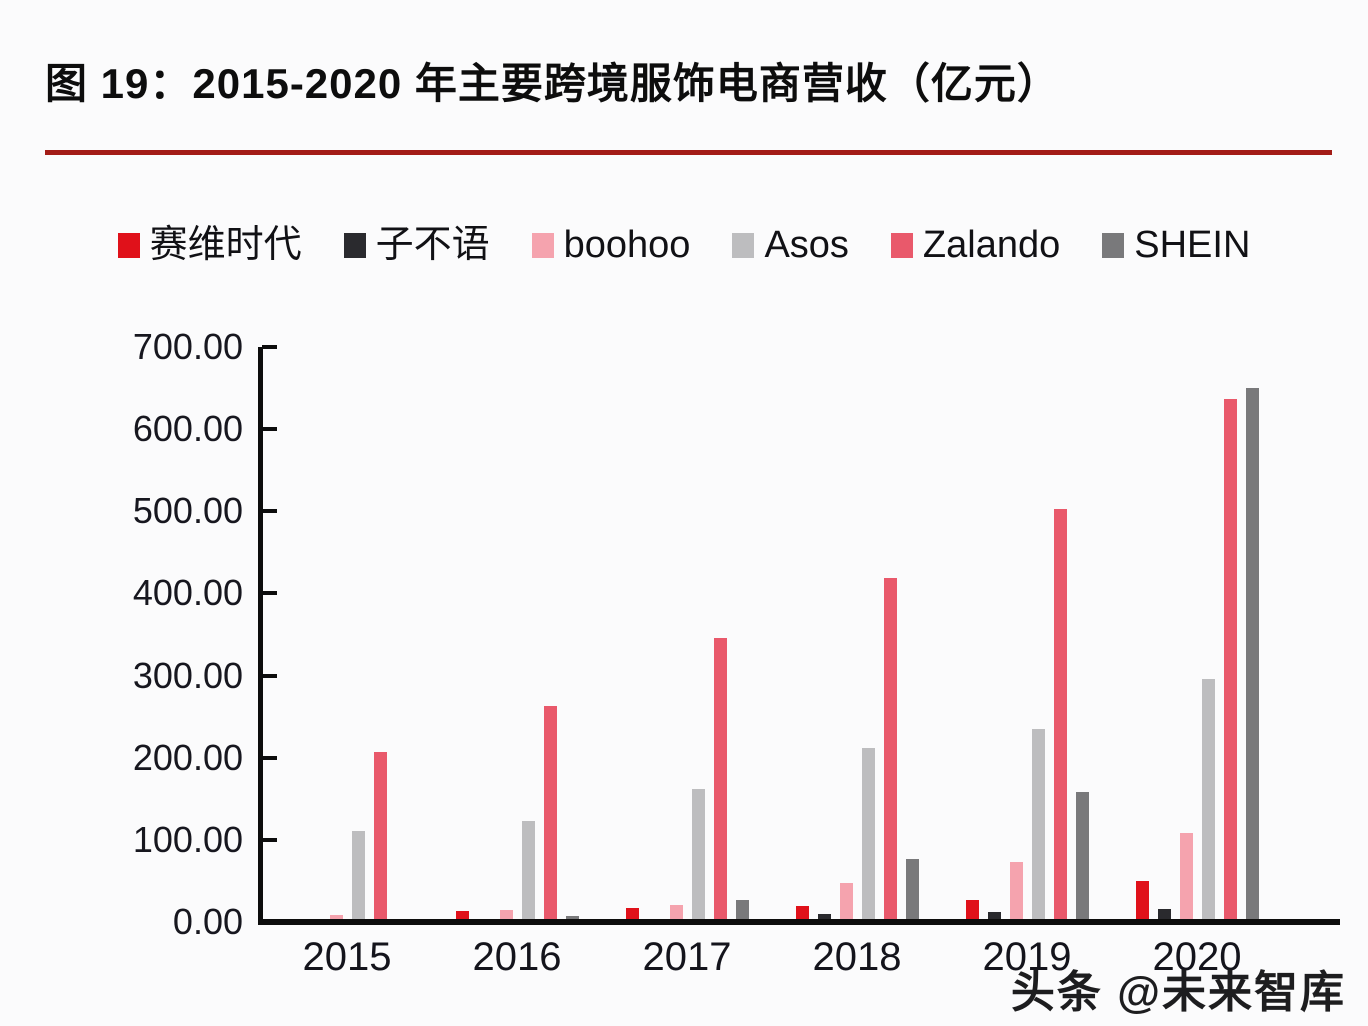 This screenshot has width=1368, height=1026. Describe the element at coordinates (187, 675) in the screenshot. I see `y-tick-label: 300.00` at that location.